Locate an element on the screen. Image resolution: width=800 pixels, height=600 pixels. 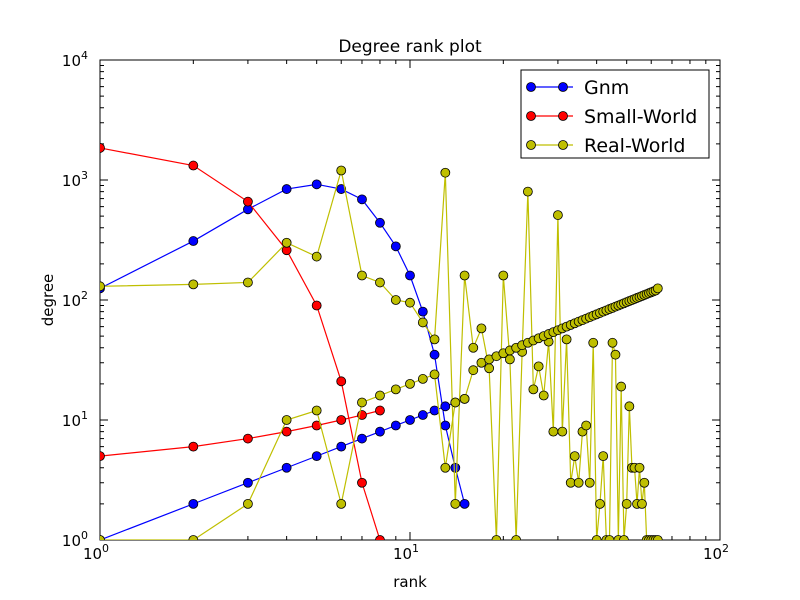
x-axis-label: rank is located at coordinates (410, 582).